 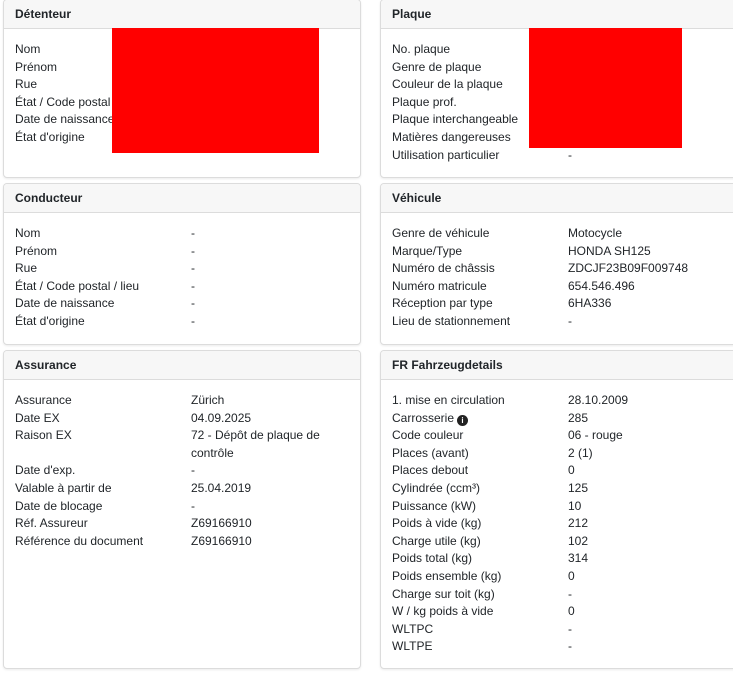 What do you see at coordinates (557, 198) in the screenshot?
I see `card-title: Véhicule` at bounding box center [557, 198].